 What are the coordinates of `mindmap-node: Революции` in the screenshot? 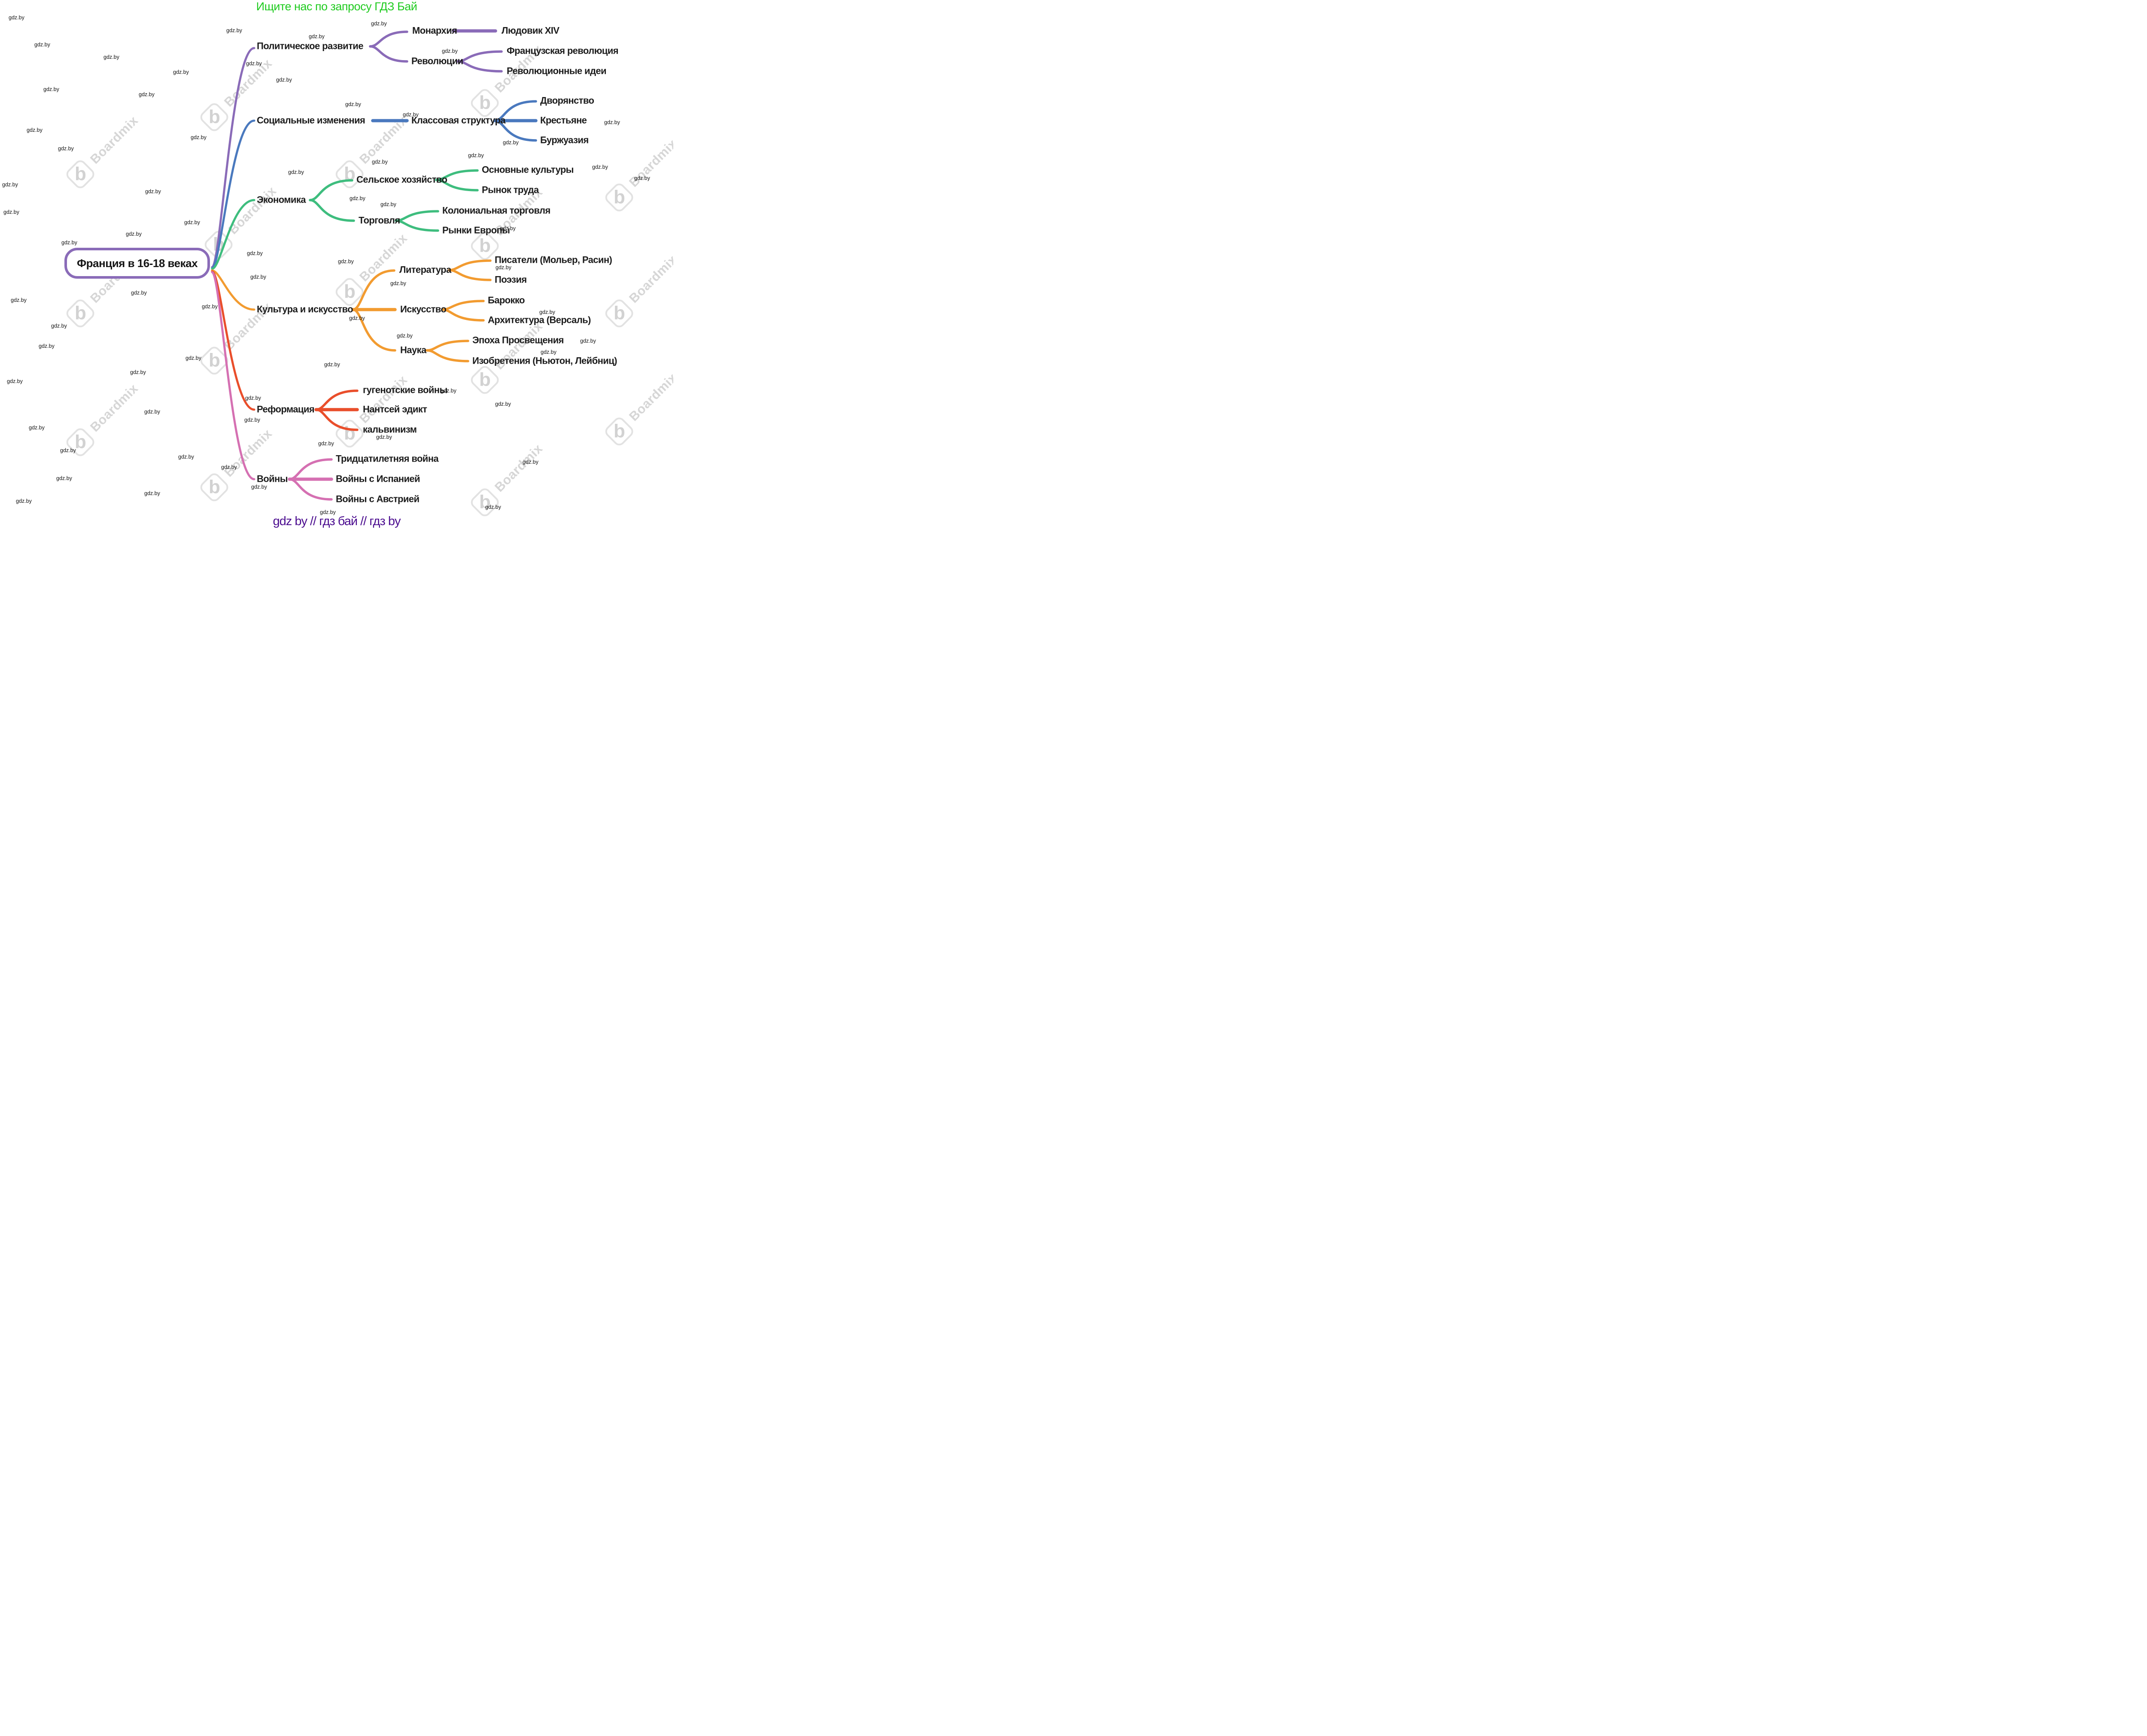 It's located at (437, 61).